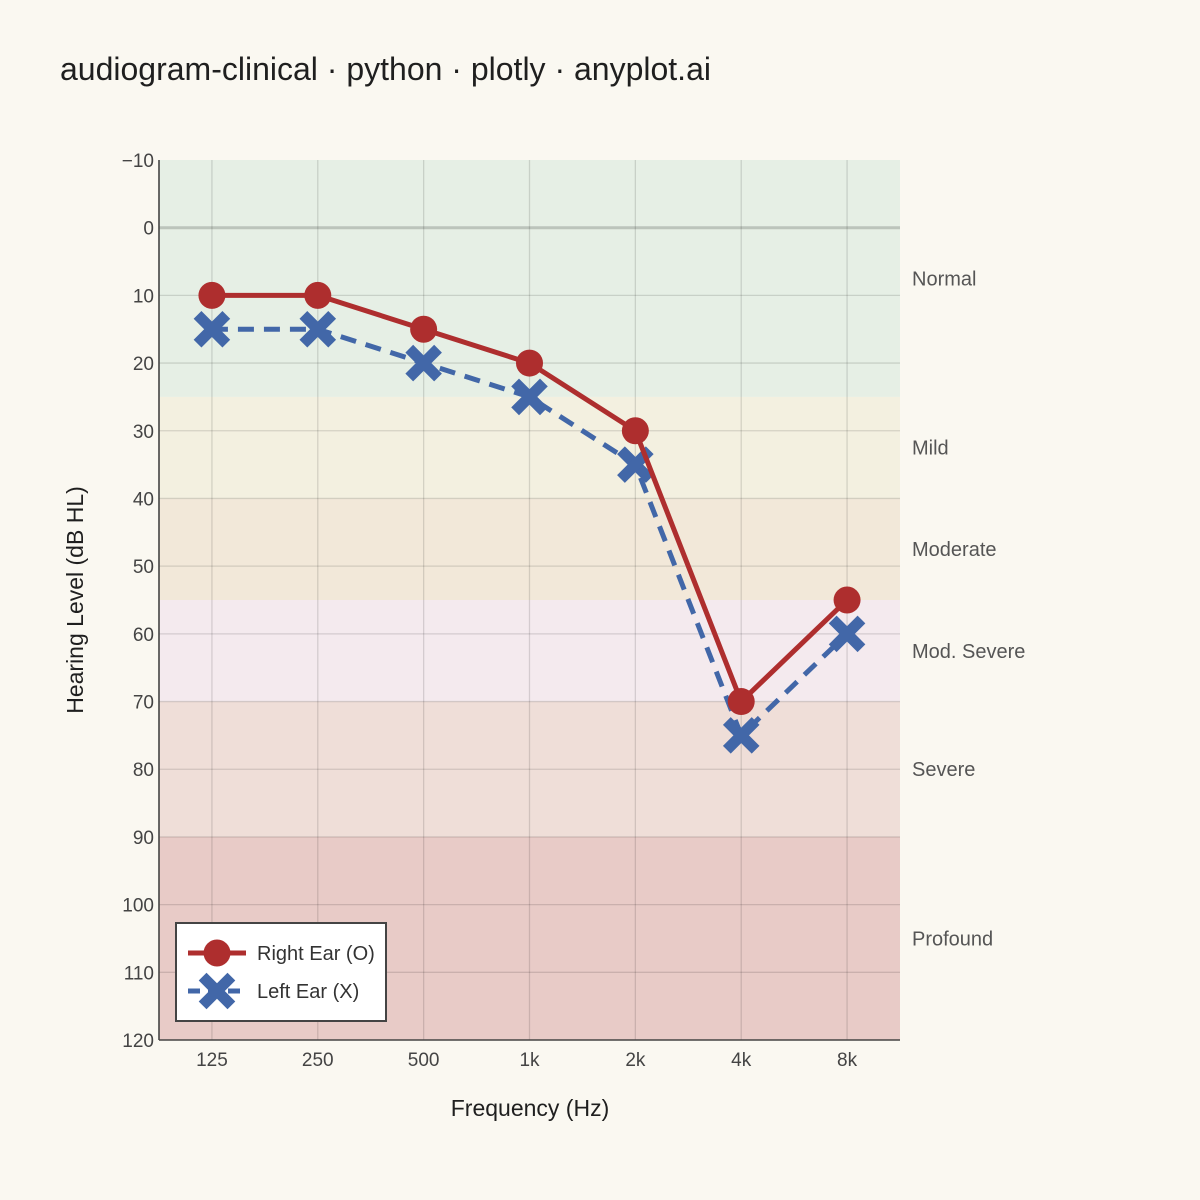  I want to click on y-tick-label: 0, so click(148, 229).